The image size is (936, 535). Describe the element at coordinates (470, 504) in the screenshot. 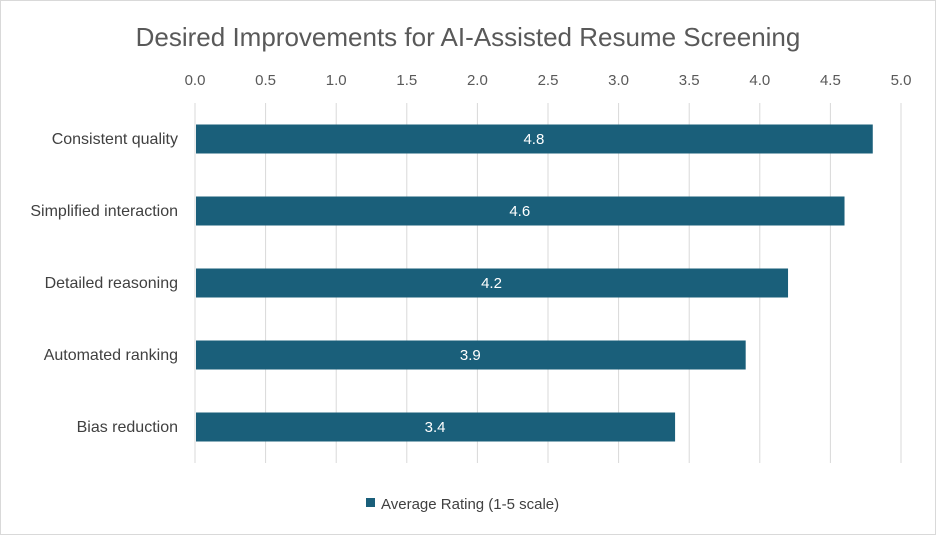

I see `legend-label: Average Rating (1-5 scale)` at that location.